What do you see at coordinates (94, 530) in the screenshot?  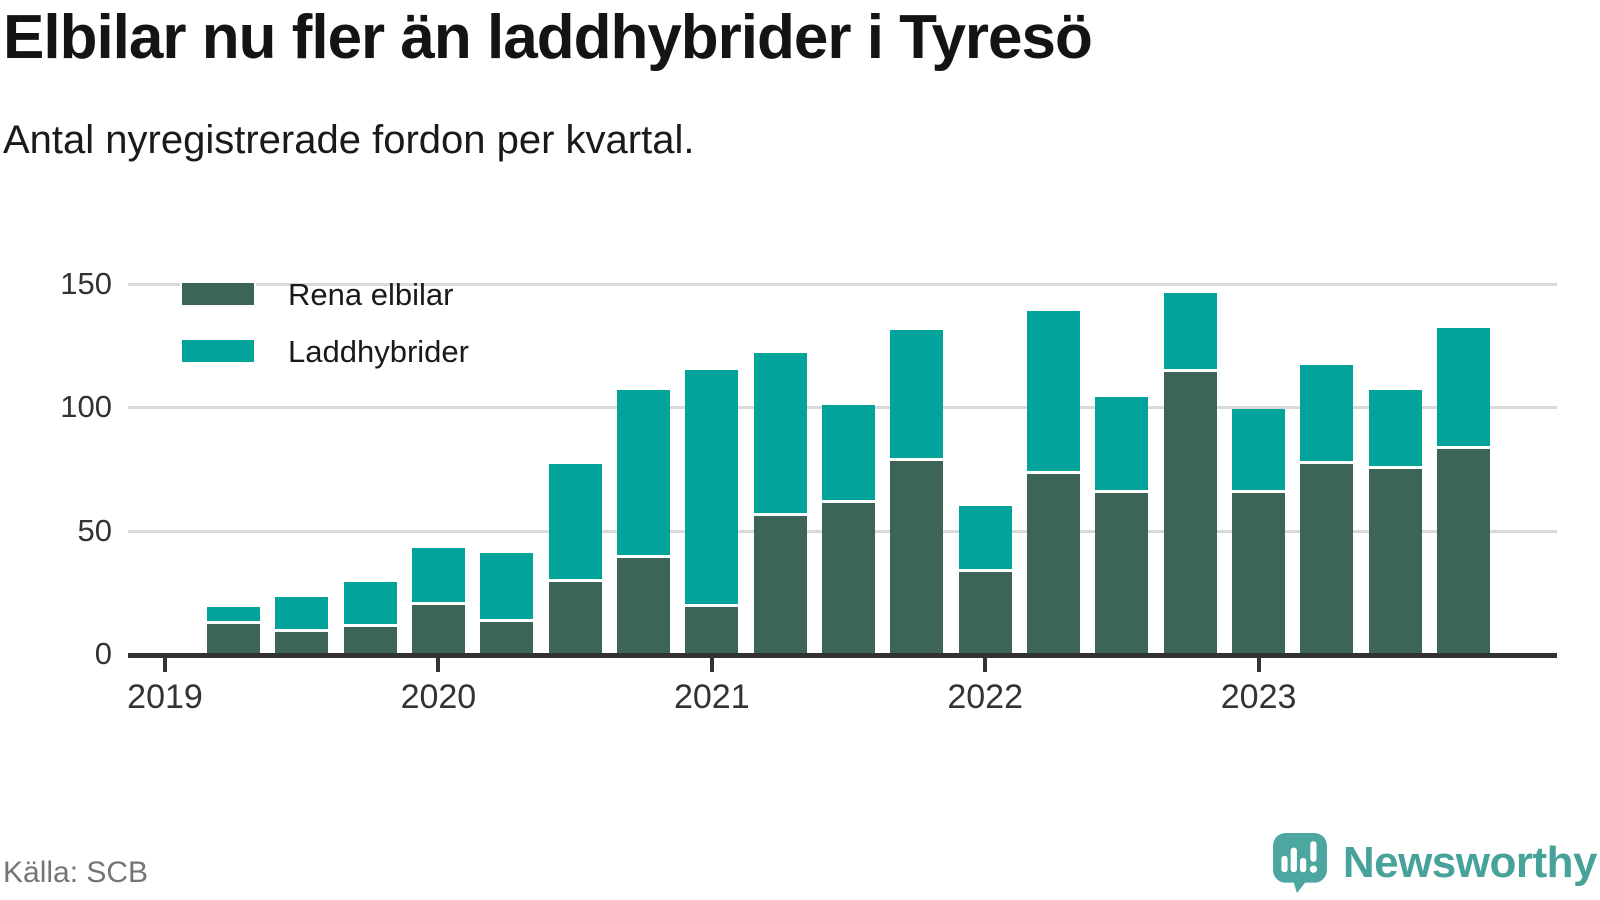 I see `y-tick-label: 50` at bounding box center [94, 530].